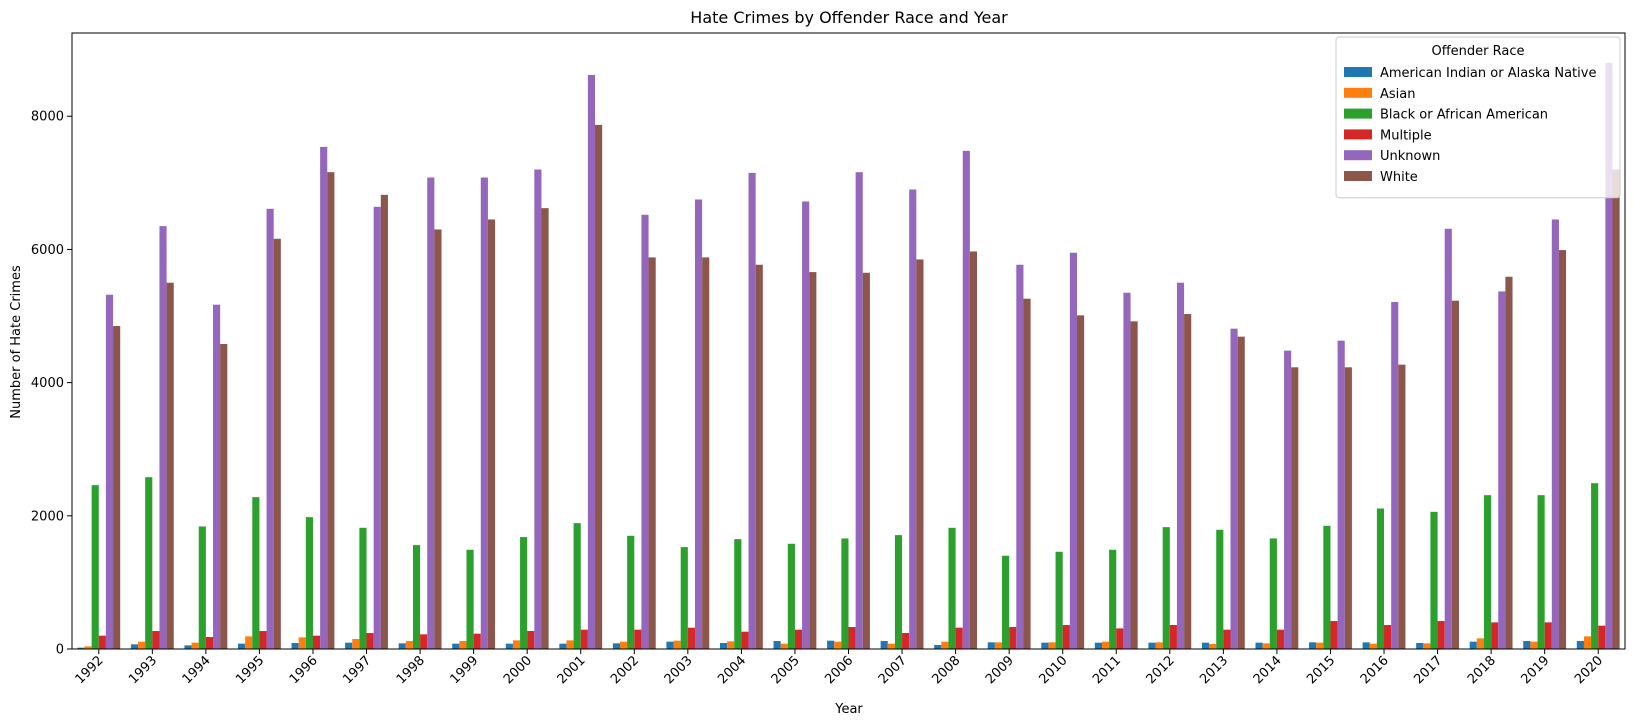 The height and width of the screenshot is (722, 1634). Describe the element at coordinates (16, 342) in the screenshot. I see `y-axis-label: Number of Hate Crimes` at that location.